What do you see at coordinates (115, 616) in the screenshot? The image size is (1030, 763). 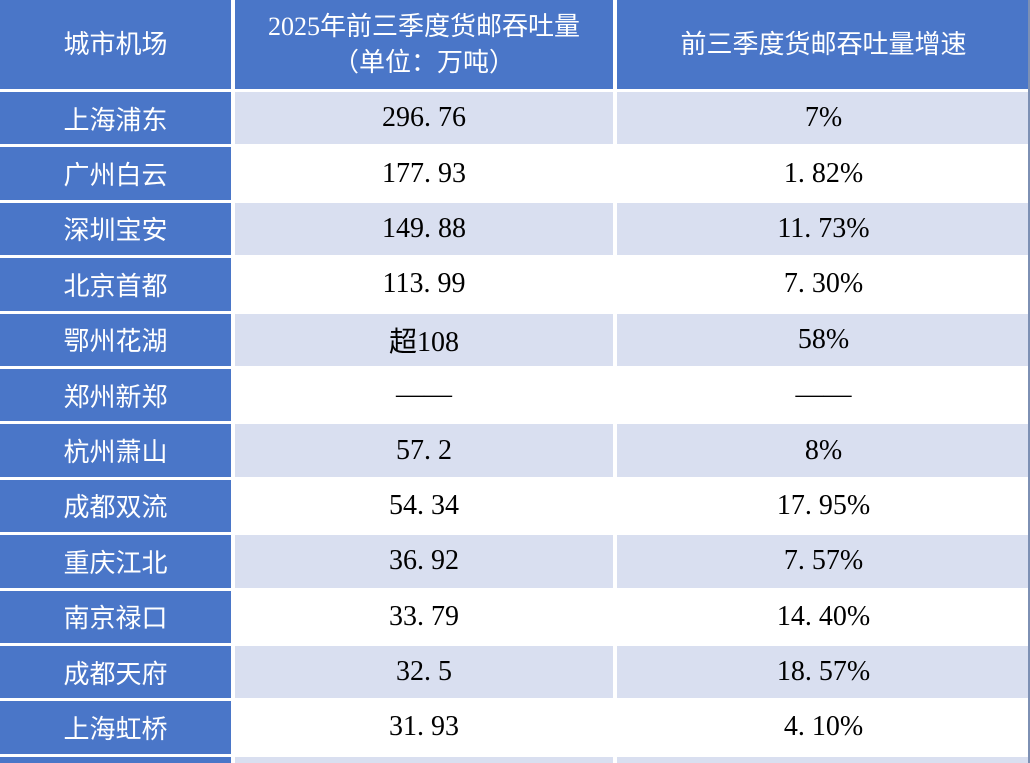 I see `airport-name-cell: 南京禄口` at bounding box center [115, 616].